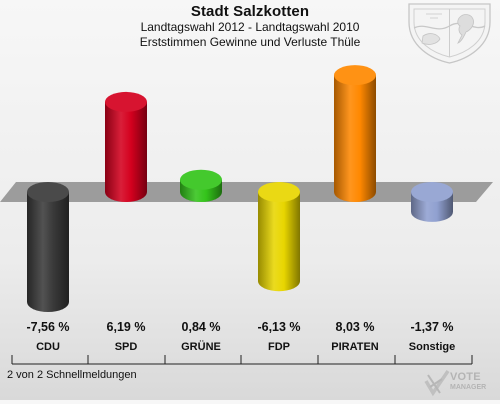  Describe the element at coordinates (48, 247) in the screenshot. I see `bar-cdu` at that location.